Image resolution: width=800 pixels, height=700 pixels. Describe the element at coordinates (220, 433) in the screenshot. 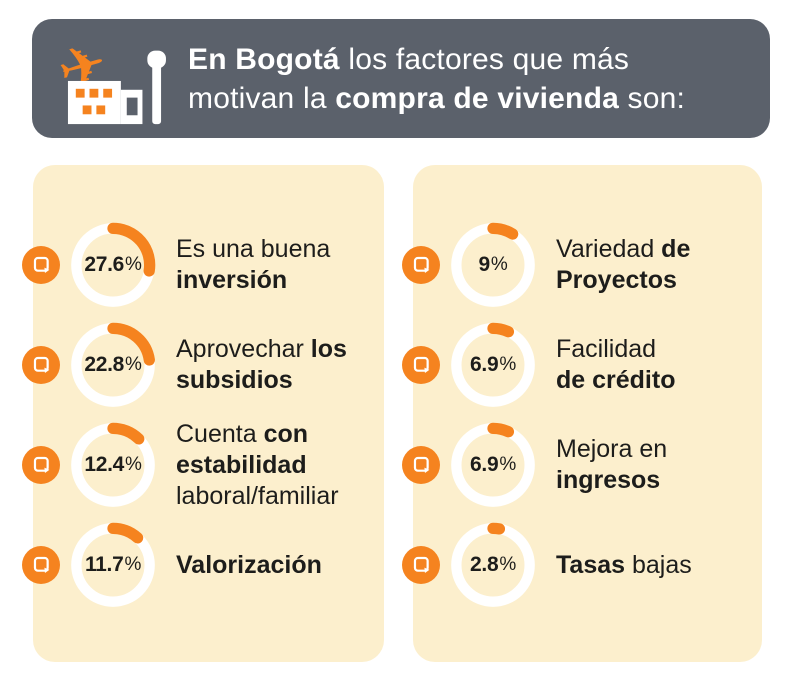

I see `text-run: Cuenta` at that location.